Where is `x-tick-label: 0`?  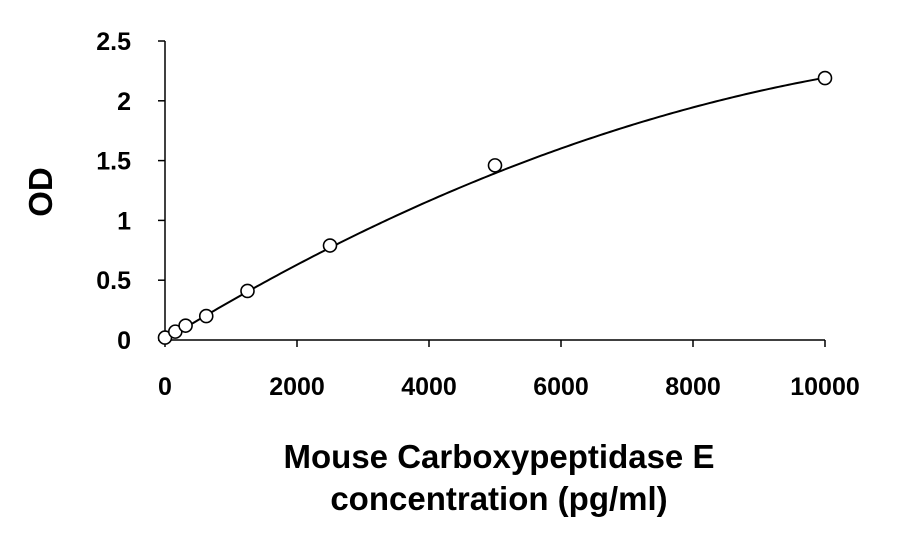
x-tick-label: 0 is located at coordinates (165, 387).